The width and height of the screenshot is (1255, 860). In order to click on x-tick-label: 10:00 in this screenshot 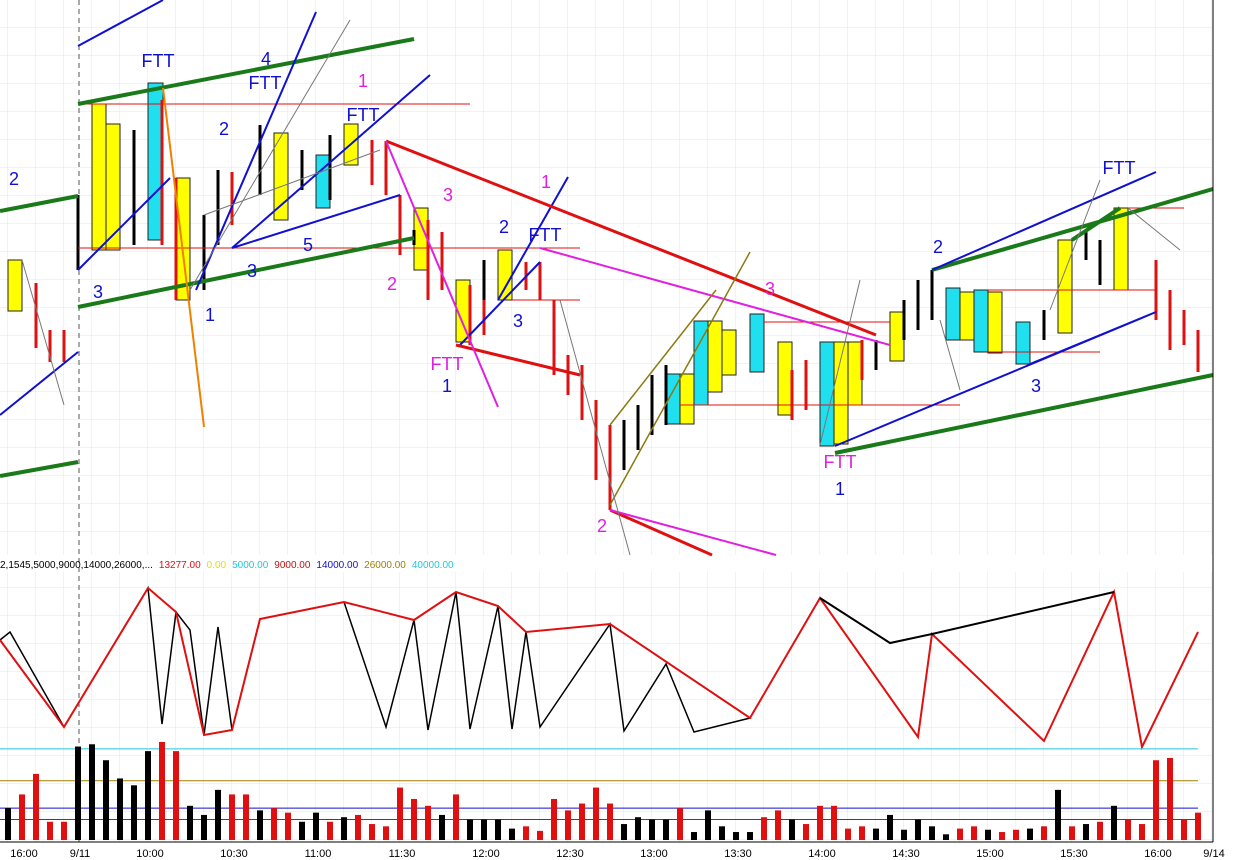, I will do `click(150, 854)`.